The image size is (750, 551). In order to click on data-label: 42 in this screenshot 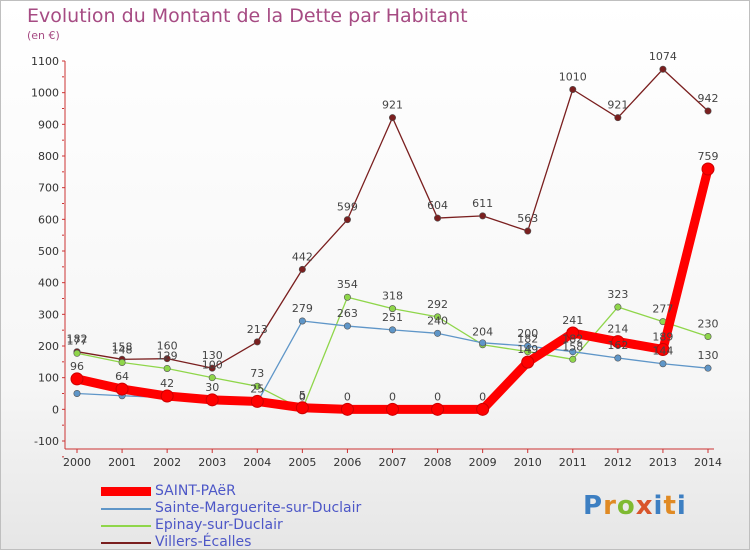, I will do `click(167, 383)`.